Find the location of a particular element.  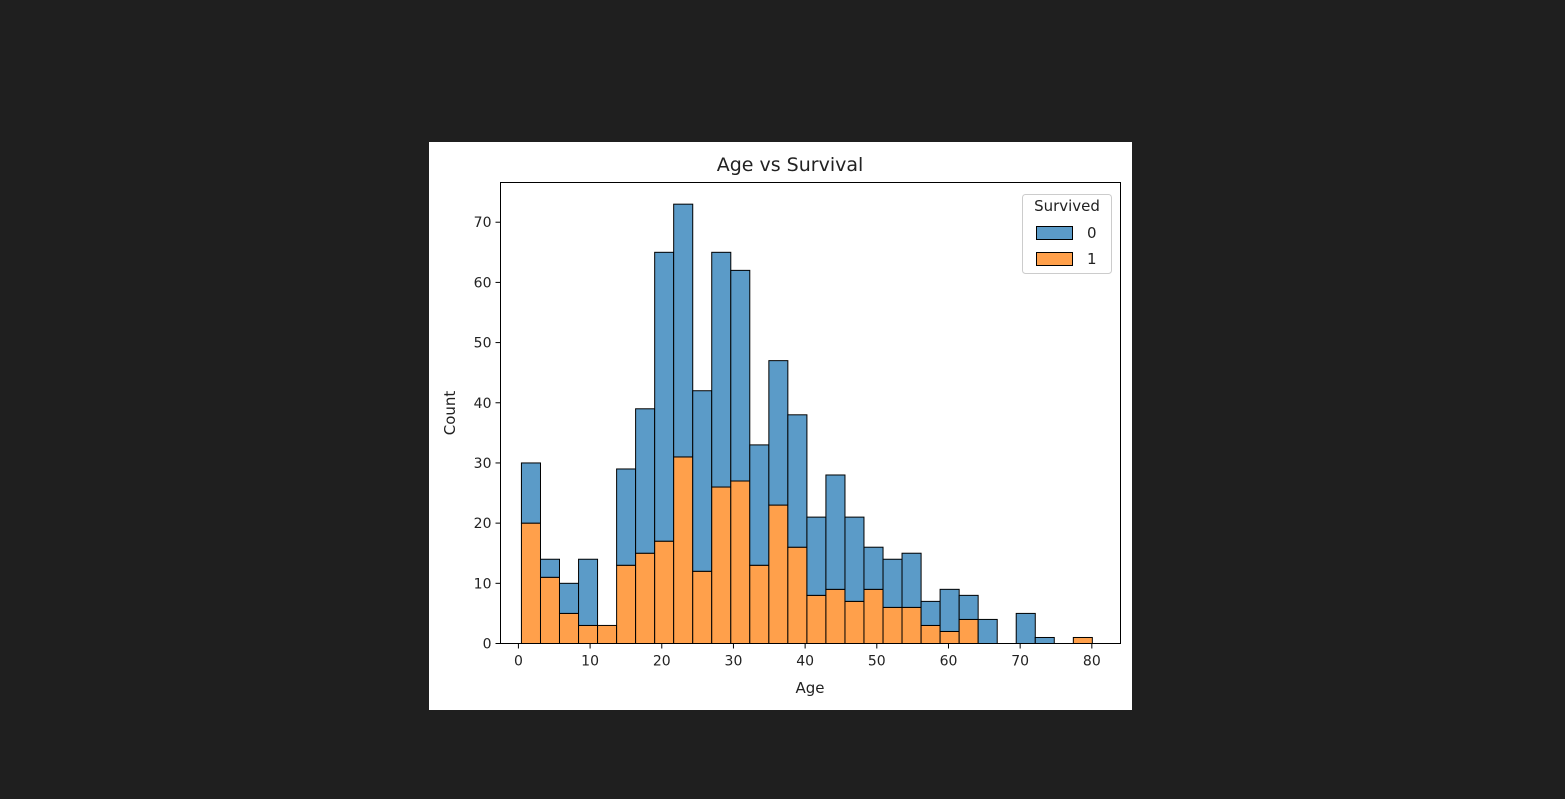

y-tick-label: 40 is located at coordinates (483, 404).